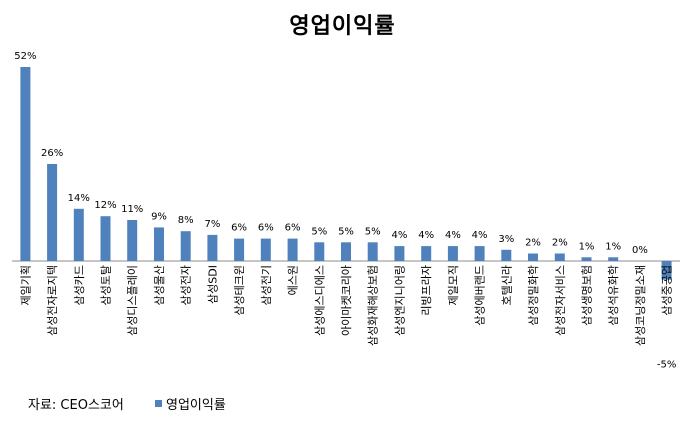 The image size is (685, 427). Describe the element at coordinates (239, 290) in the screenshot. I see `category-label: 삼성테크윈` at that location.